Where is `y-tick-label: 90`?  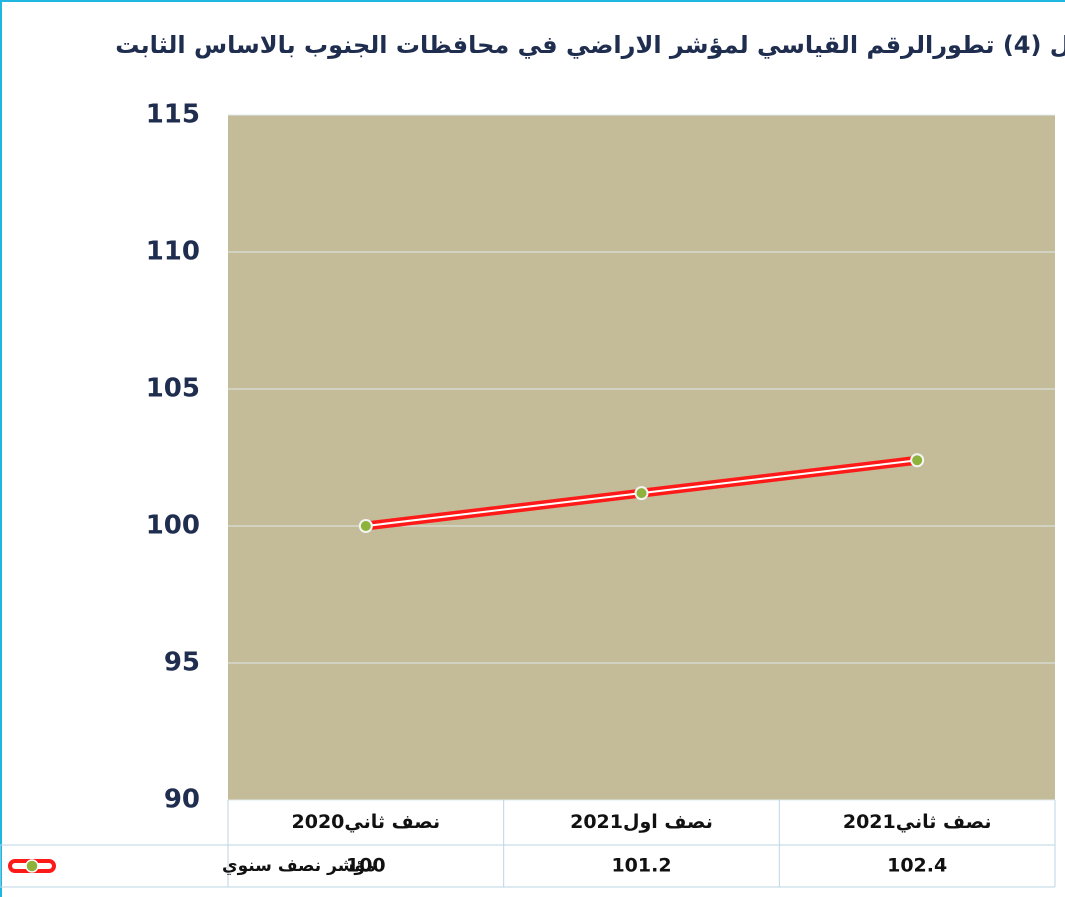
y-tick-label: 90 is located at coordinates (182, 800).